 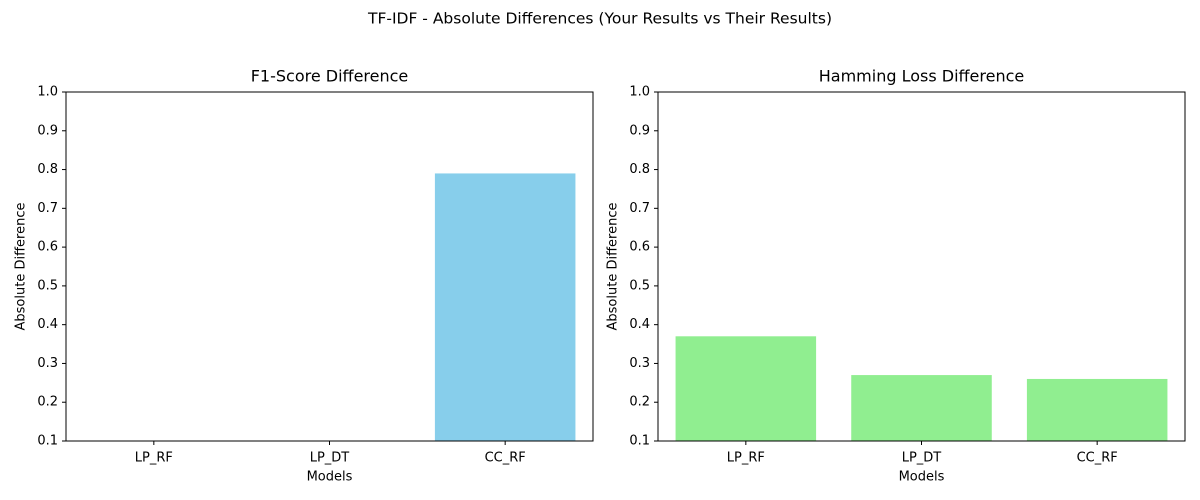 What do you see at coordinates (922, 76) in the screenshot?
I see `chart-title: Hamming Loss Difference` at bounding box center [922, 76].